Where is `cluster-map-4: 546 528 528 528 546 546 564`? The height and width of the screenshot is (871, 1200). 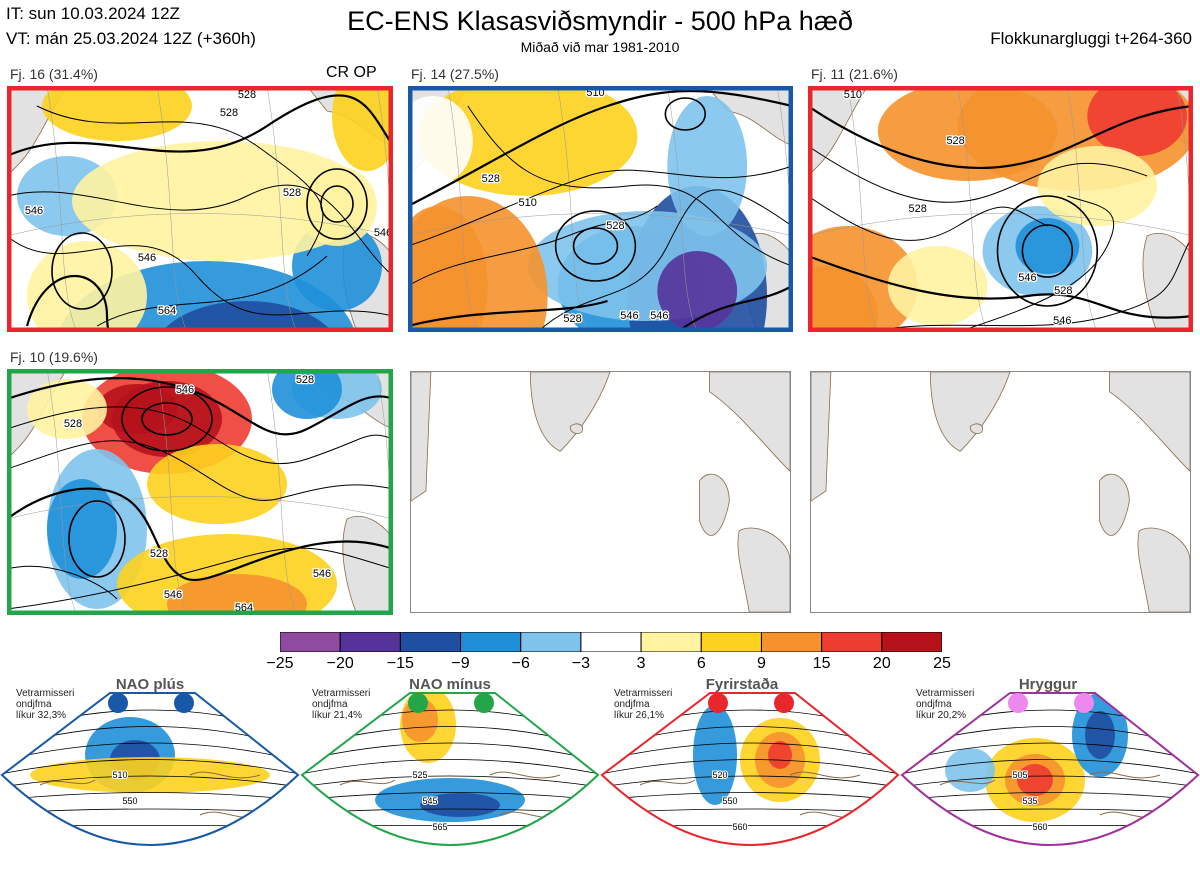
cluster-map-4: 546 528 528 528 546 546 564 is located at coordinates (200, 492).